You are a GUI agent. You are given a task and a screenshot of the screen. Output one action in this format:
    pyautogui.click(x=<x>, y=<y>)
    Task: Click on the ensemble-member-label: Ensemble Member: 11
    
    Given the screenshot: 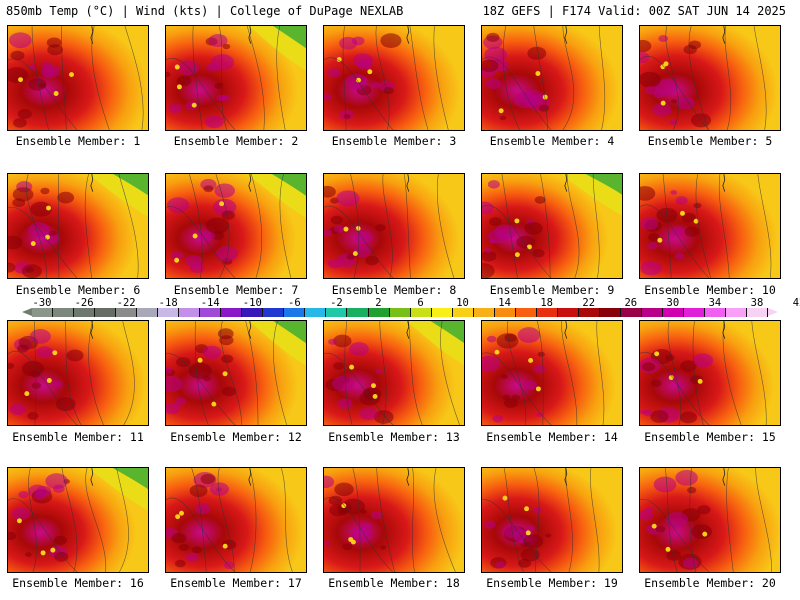 What is the action you would take?
    pyautogui.click(x=78, y=437)
    